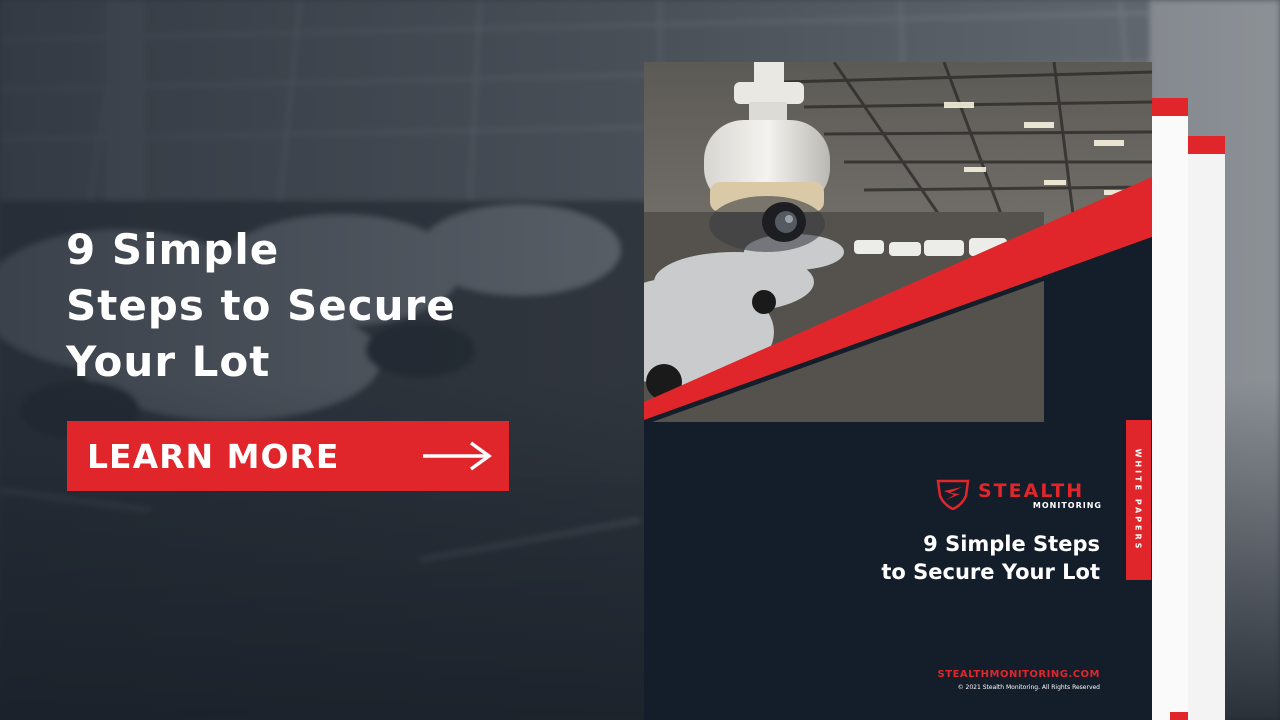 The image size is (1280, 720). I want to click on arrow-right-icon, so click(457, 456).